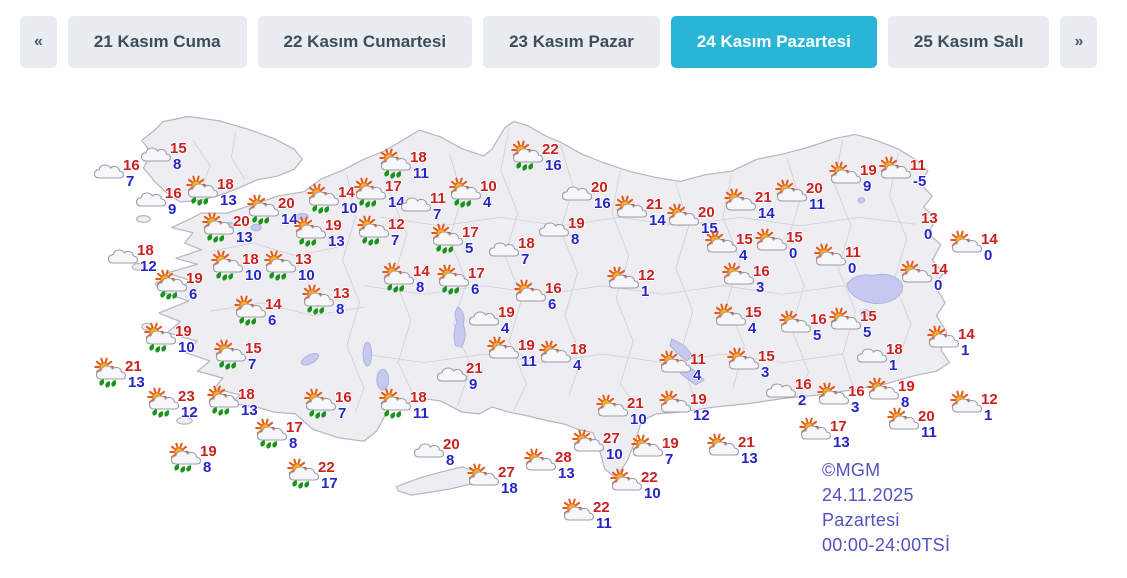 Image resolution: width=1127 pixels, height=578 pixels. Describe the element at coordinates (968, 42) in the screenshot. I see `tab-25-kas-m-sal: 25 Kasım Salı` at that location.